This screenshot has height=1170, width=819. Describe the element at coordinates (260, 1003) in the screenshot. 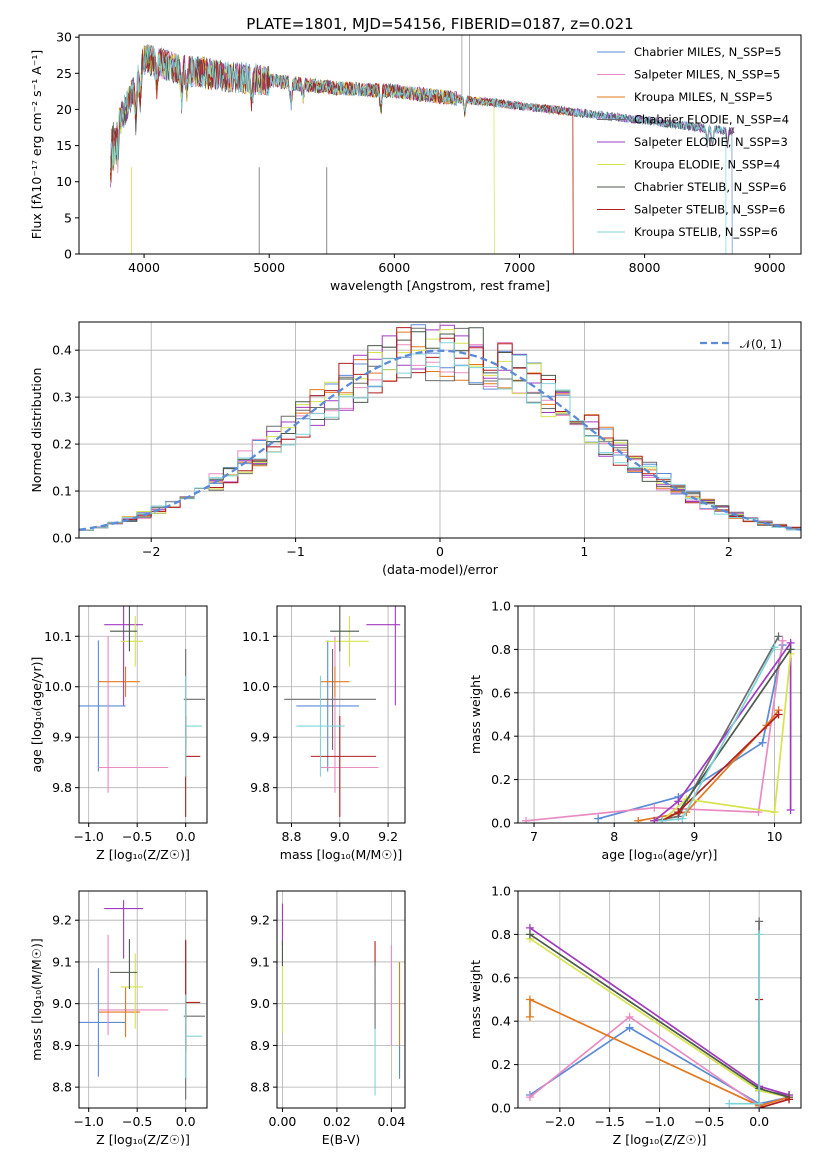

I see `y-tick-label: 9.0` at that location.